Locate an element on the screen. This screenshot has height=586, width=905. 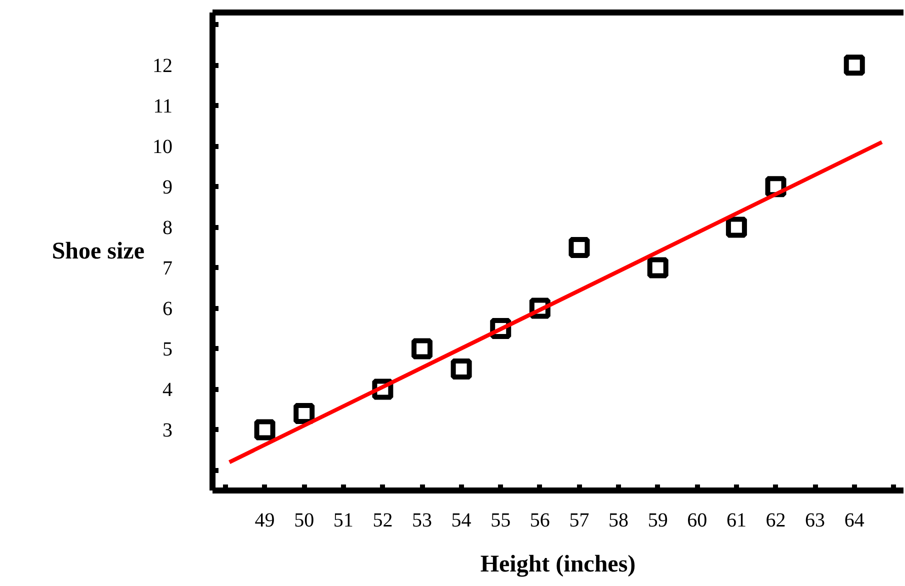
x-tick-label: 54 is located at coordinates (461, 521).